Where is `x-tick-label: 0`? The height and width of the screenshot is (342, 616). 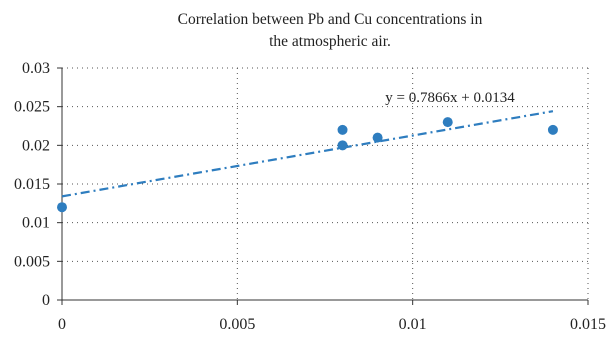
x-tick-label: 0 is located at coordinates (62, 324).